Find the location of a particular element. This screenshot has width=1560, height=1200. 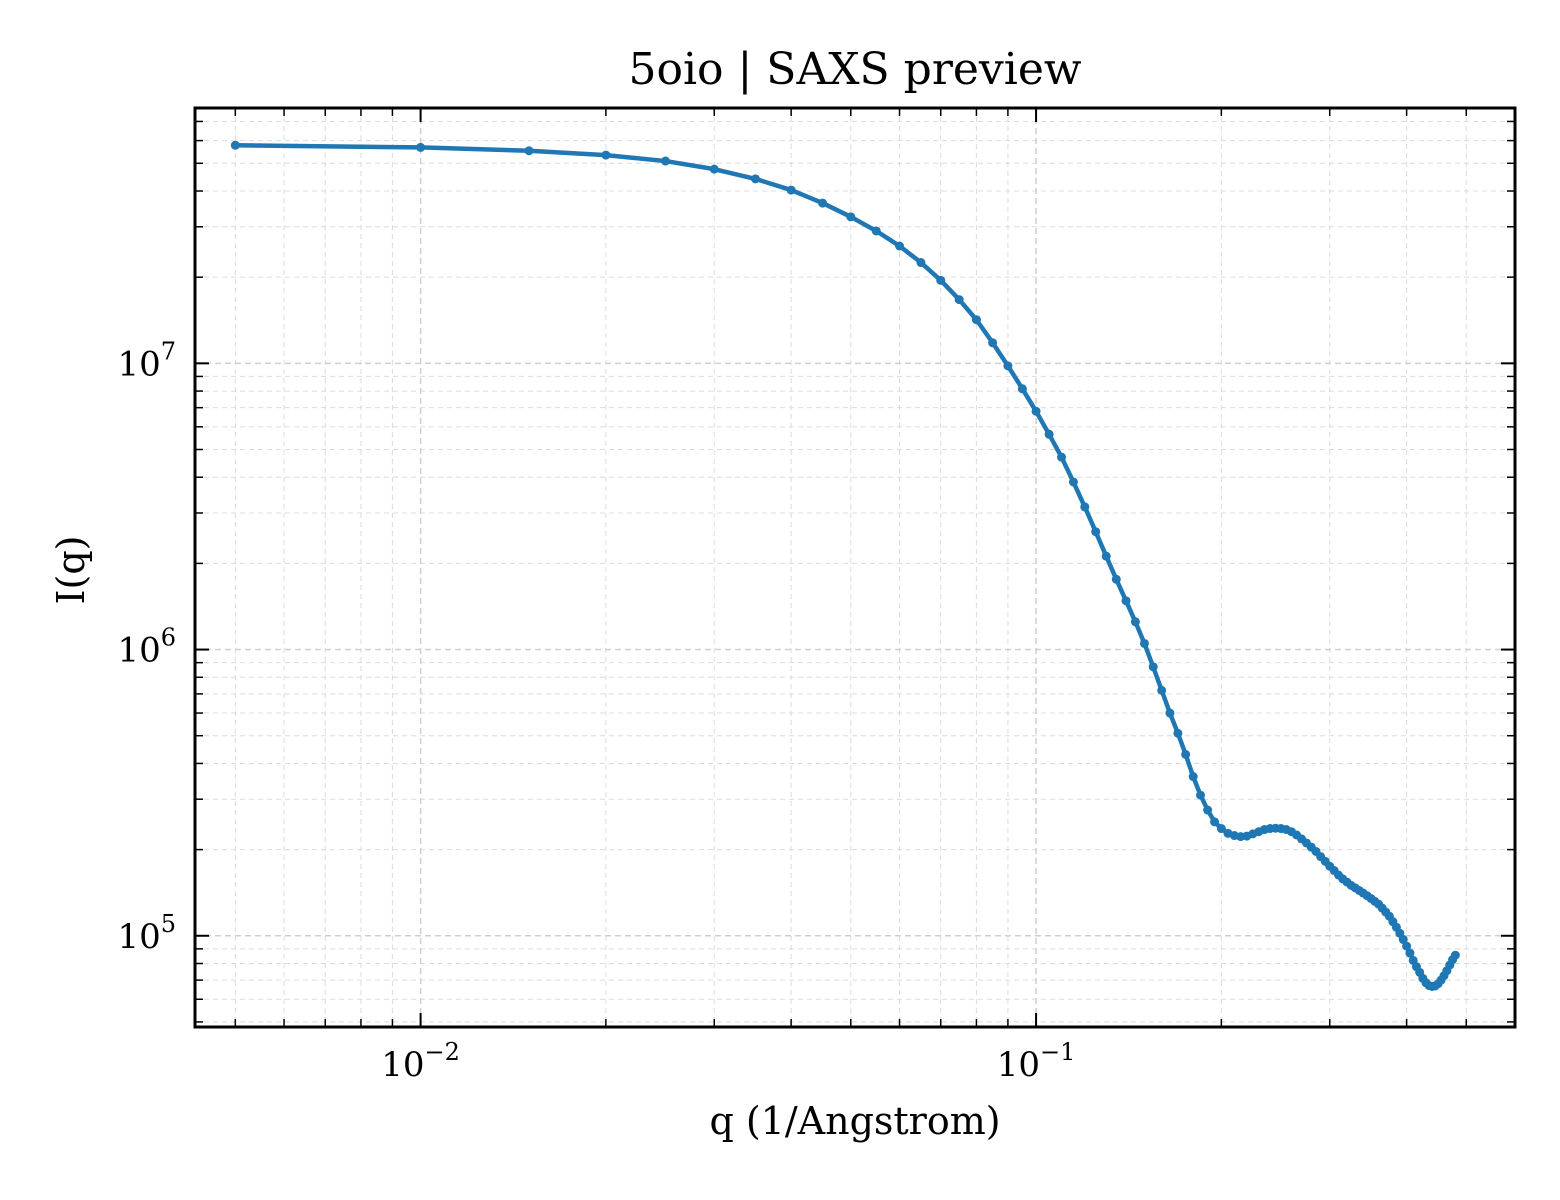

x-axis-label: q (1/Angstrom) is located at coordinates (854, 1121).